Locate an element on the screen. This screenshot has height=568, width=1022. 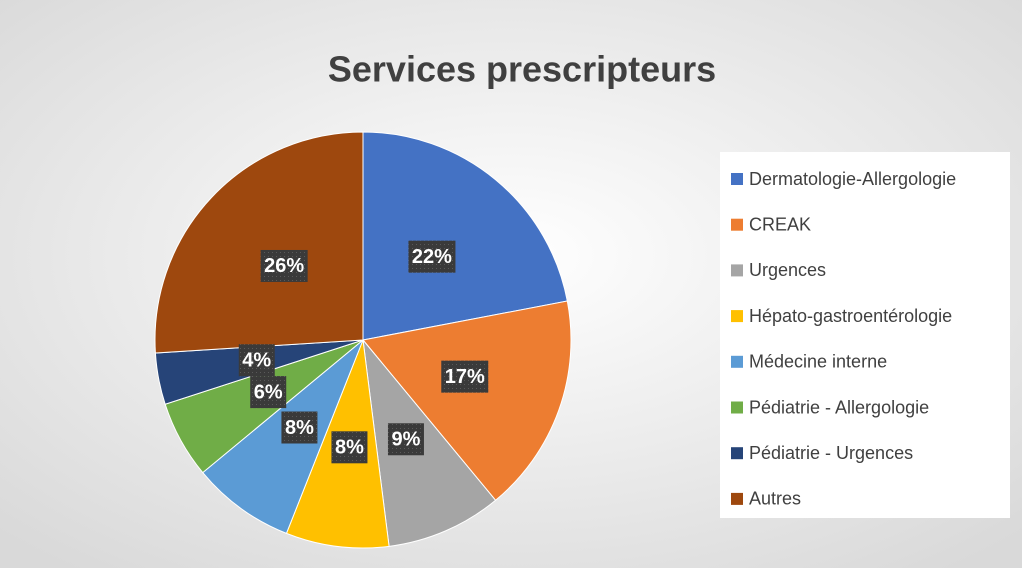
data-label: 9% is located at coordinates (406, 440).